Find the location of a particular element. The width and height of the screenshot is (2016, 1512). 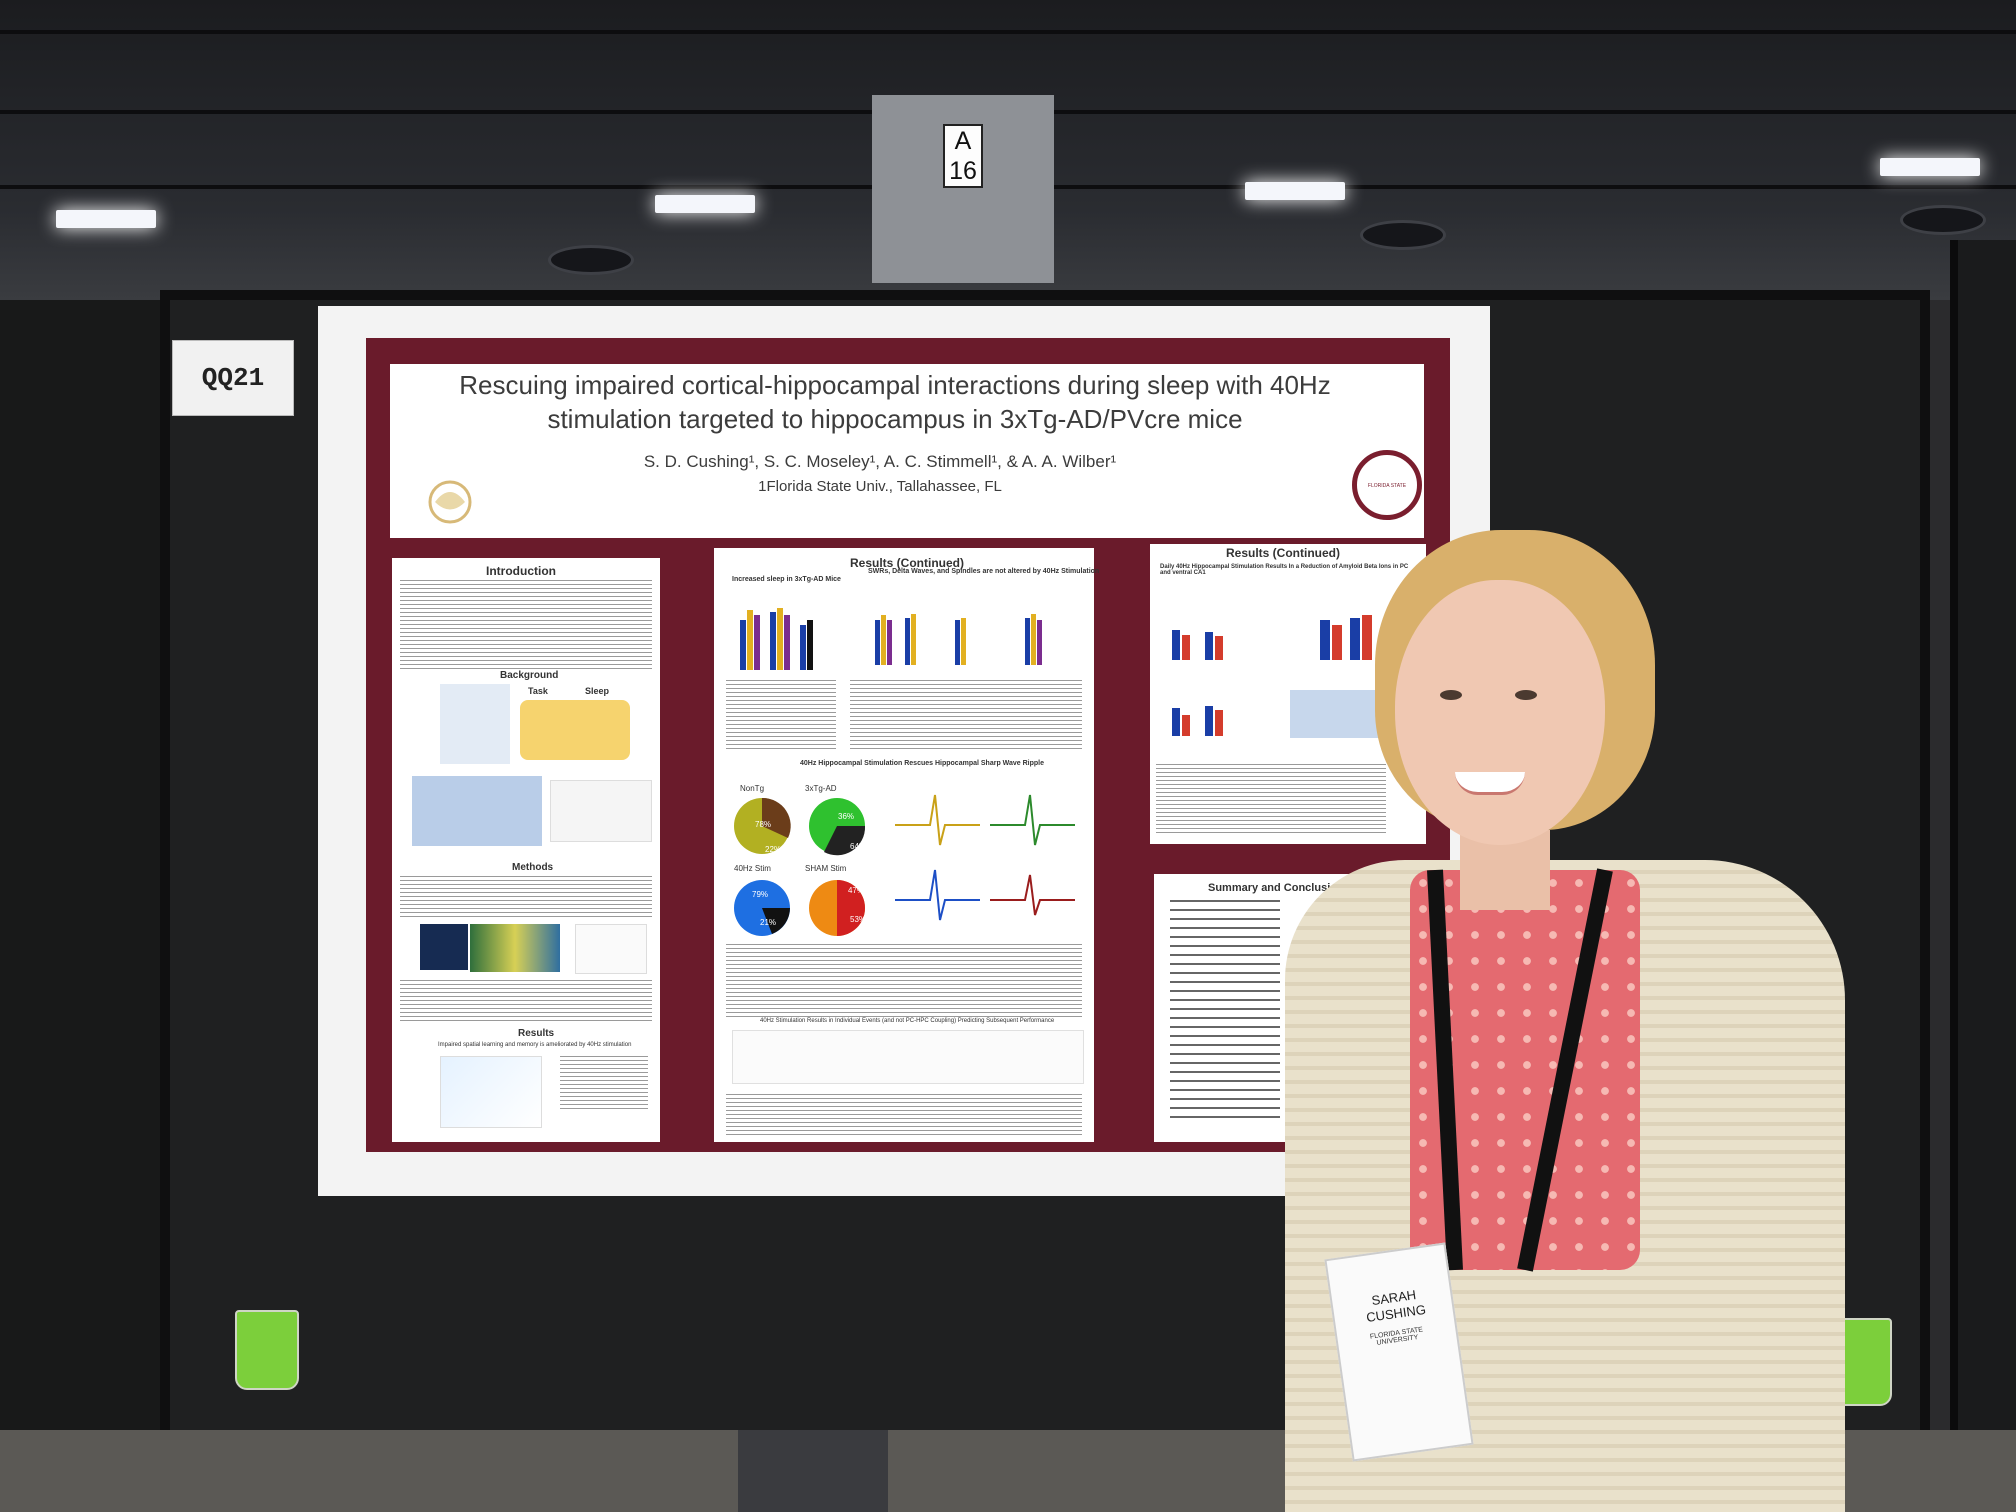

background-bar-chart is located at coordinates (601, 811).